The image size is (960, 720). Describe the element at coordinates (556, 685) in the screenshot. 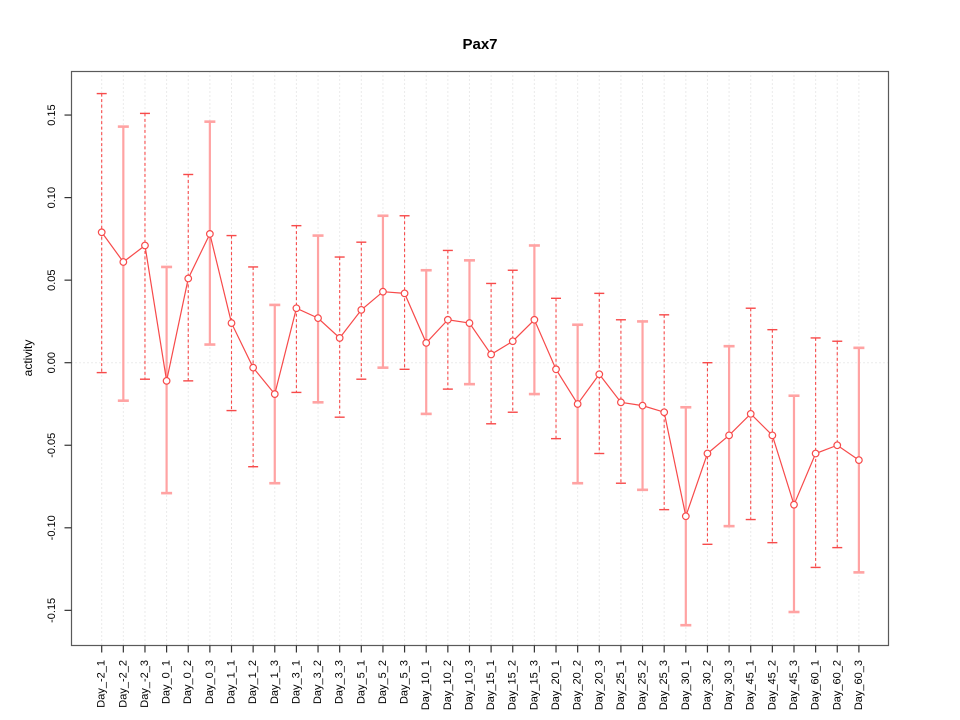

I see `x-tick-label: Day_20_1` at that location.